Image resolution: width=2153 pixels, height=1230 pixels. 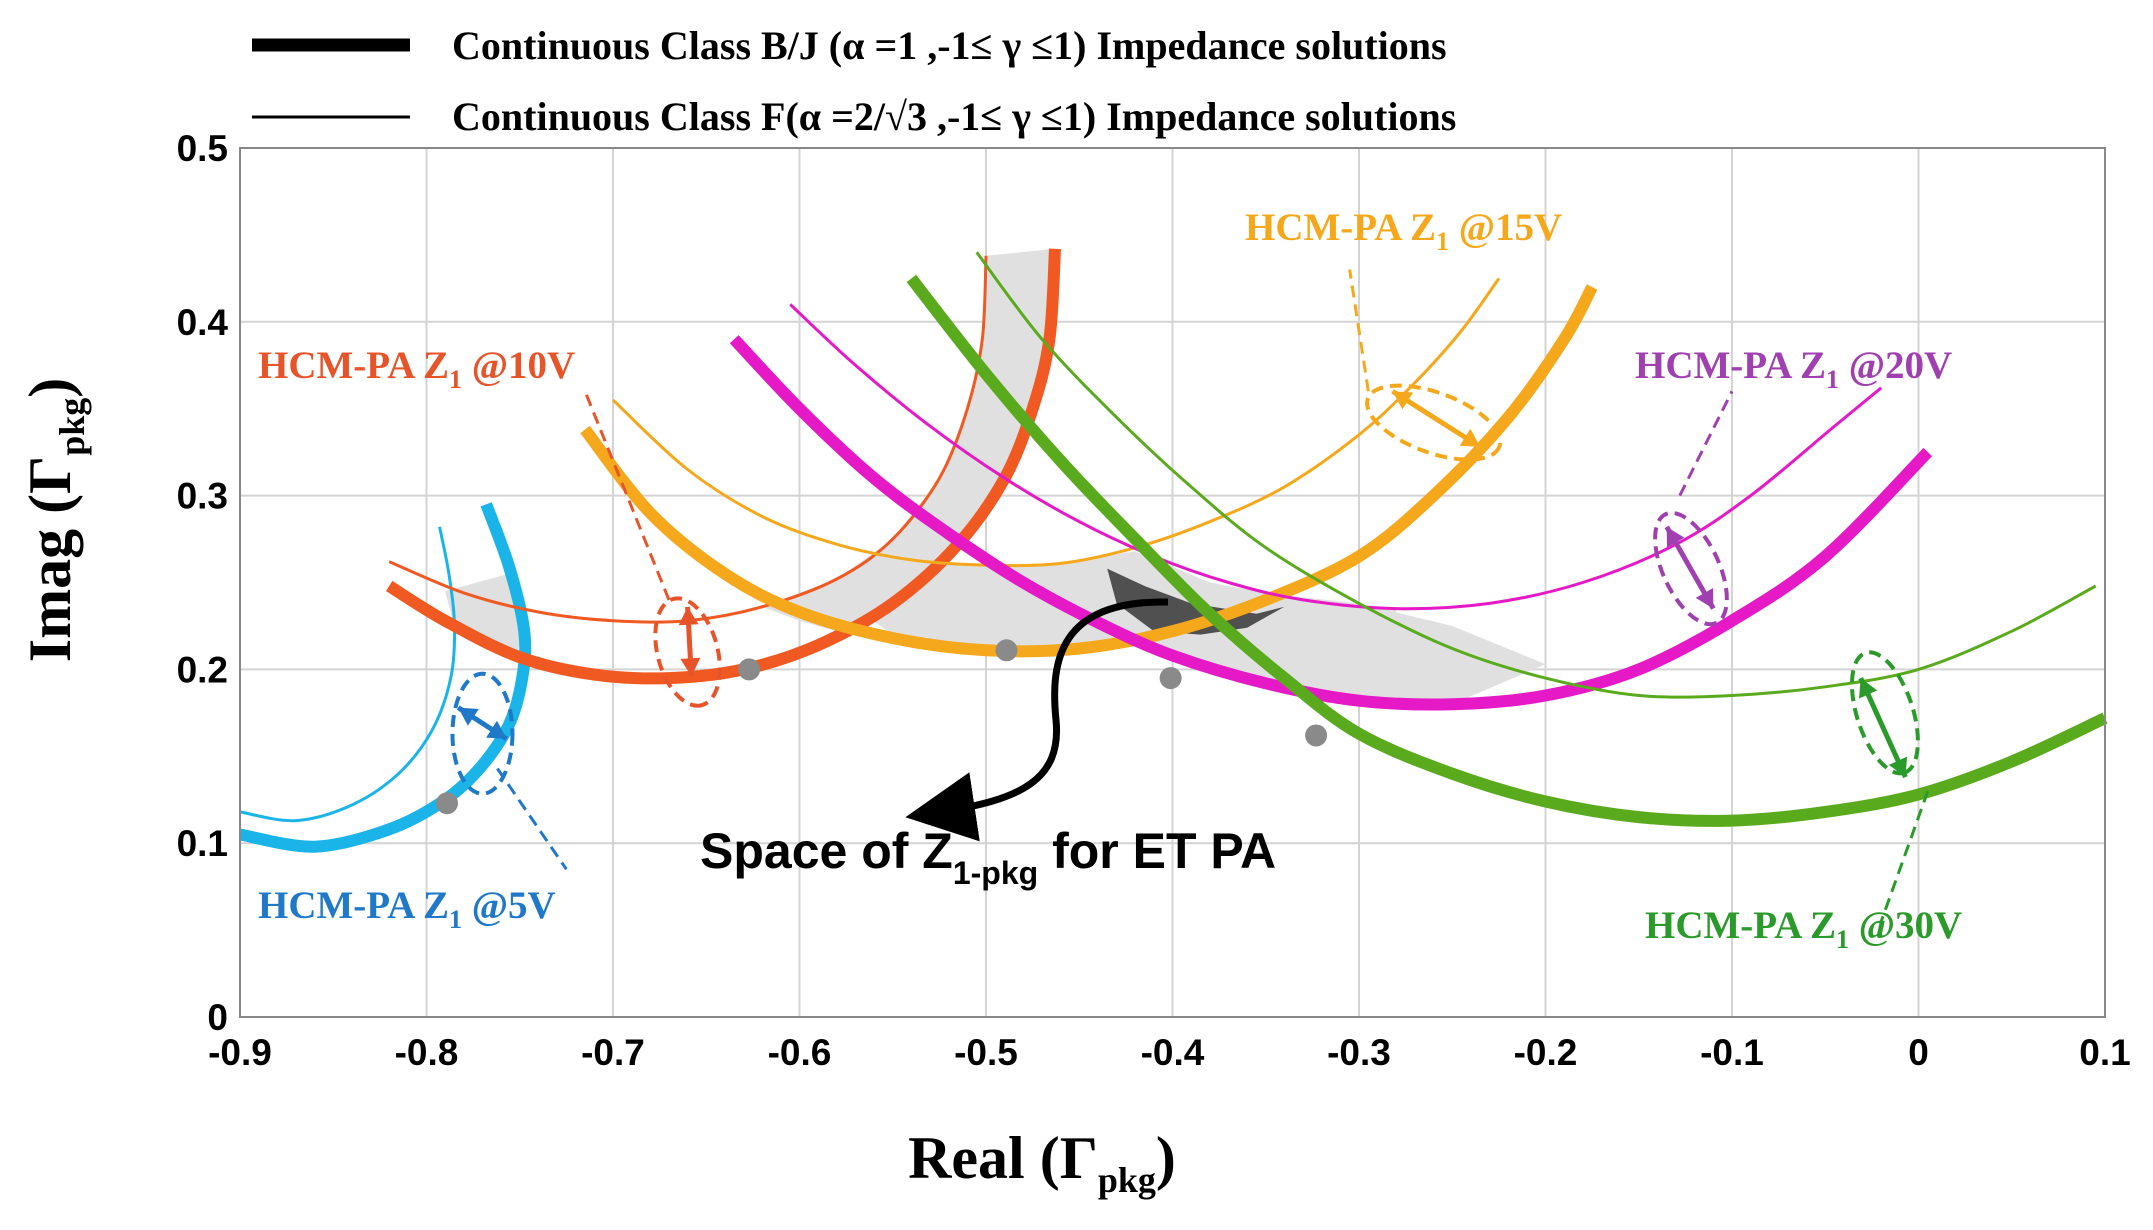 I want to click on dashed-ellipse-20v, so click(x=1691, y=568).